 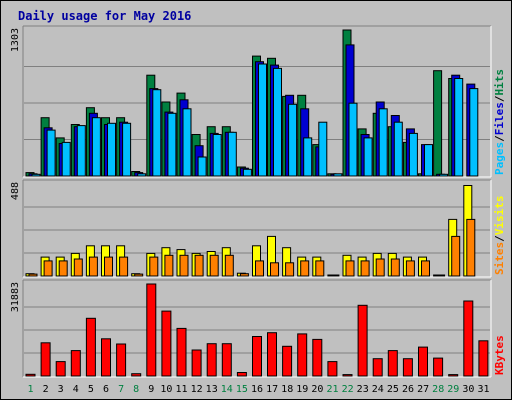 I want to click on legend-middle: Sites/Visits, so click(x=499, y=236).